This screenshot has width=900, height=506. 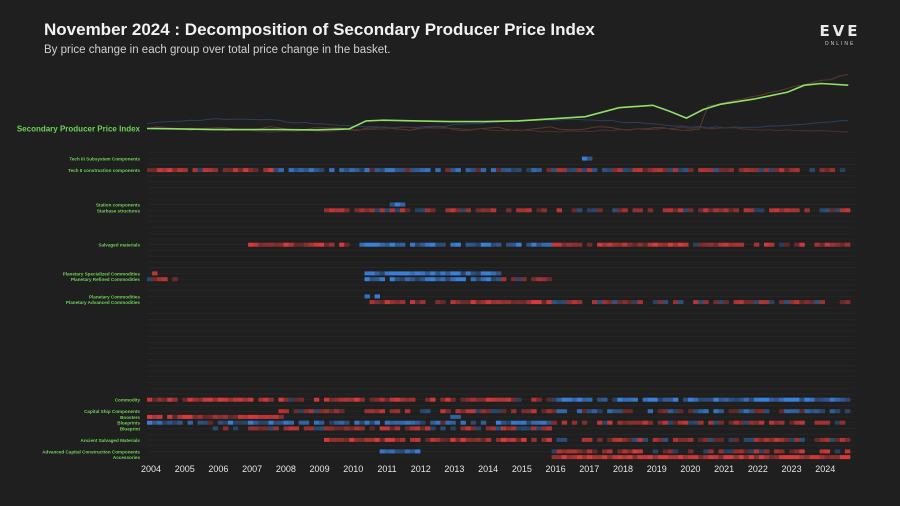 What do you see at coordinates (128, 400) in the screenshot?
I see `row-label: Commodity` at bounding box center [128, 400].